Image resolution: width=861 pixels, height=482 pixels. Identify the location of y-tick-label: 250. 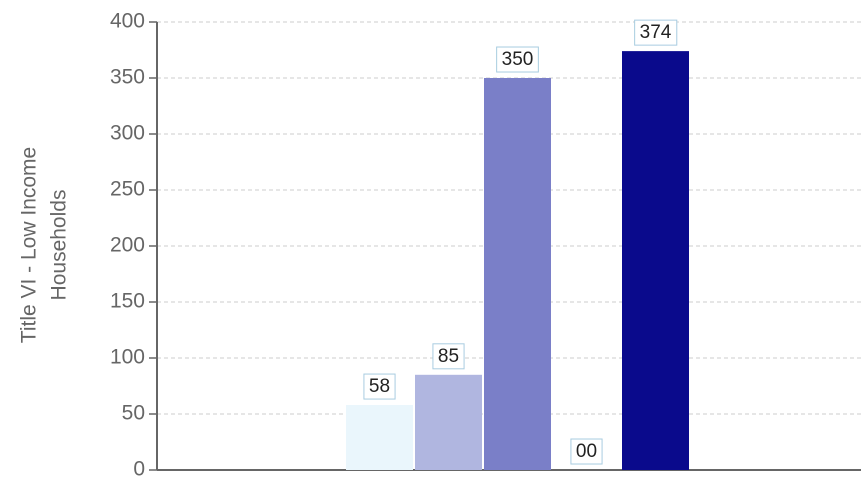
(127, 189).